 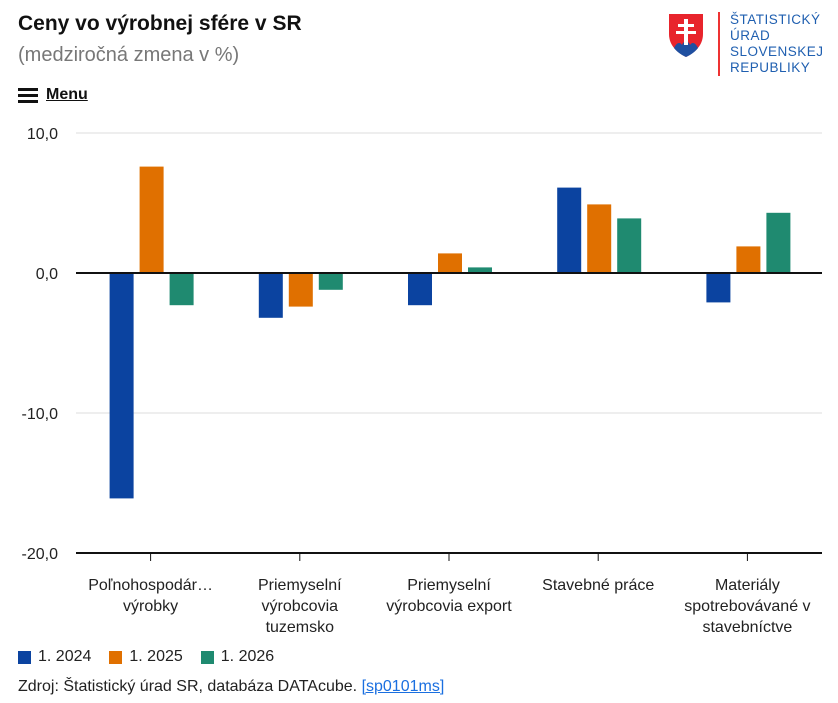 What do you see at coordinates (770, 67) in the screenshot?
I see `logo-line: REPUBLIKY` at bounding box center [770, 67].